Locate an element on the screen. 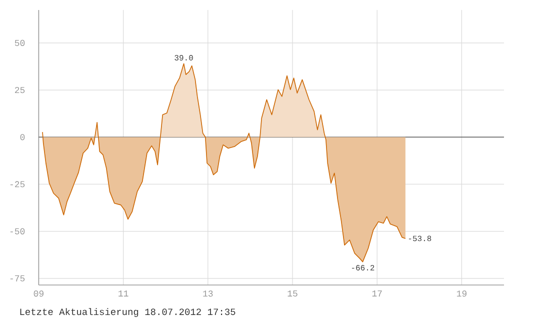 This screenshot has height=320, width=533. y-tick-label: 0 is located at coordinates (22, 137).